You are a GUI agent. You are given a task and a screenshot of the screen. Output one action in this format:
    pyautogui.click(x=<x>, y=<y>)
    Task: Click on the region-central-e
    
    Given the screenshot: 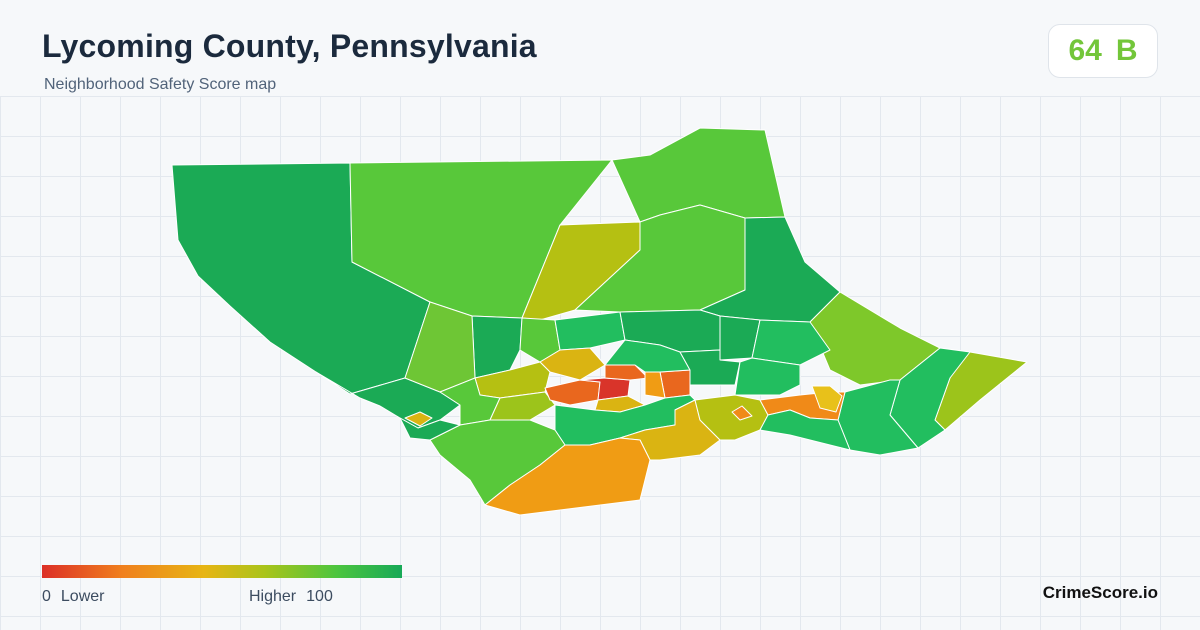 What is the action you would take?
    pyautogui.click(x=740, y=338)
    